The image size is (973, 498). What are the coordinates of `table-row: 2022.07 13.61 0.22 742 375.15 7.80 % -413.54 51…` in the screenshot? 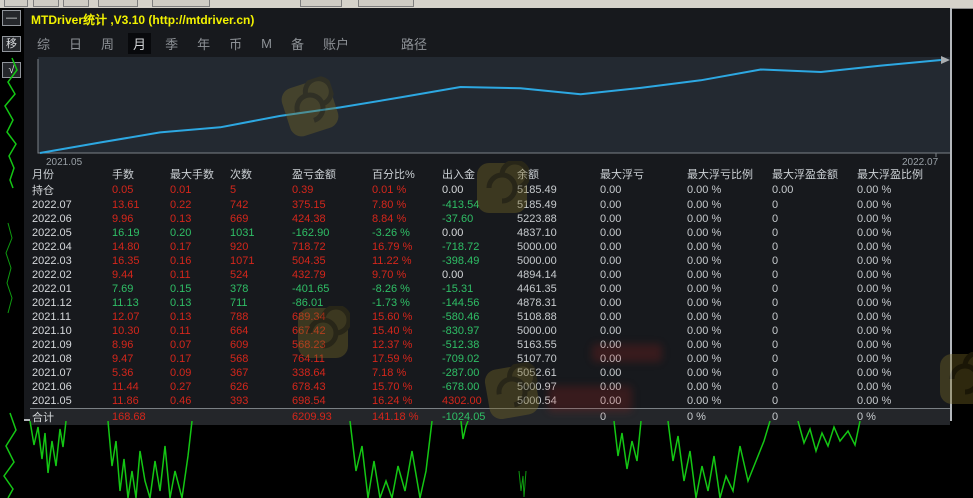 It's located at (490, 205).